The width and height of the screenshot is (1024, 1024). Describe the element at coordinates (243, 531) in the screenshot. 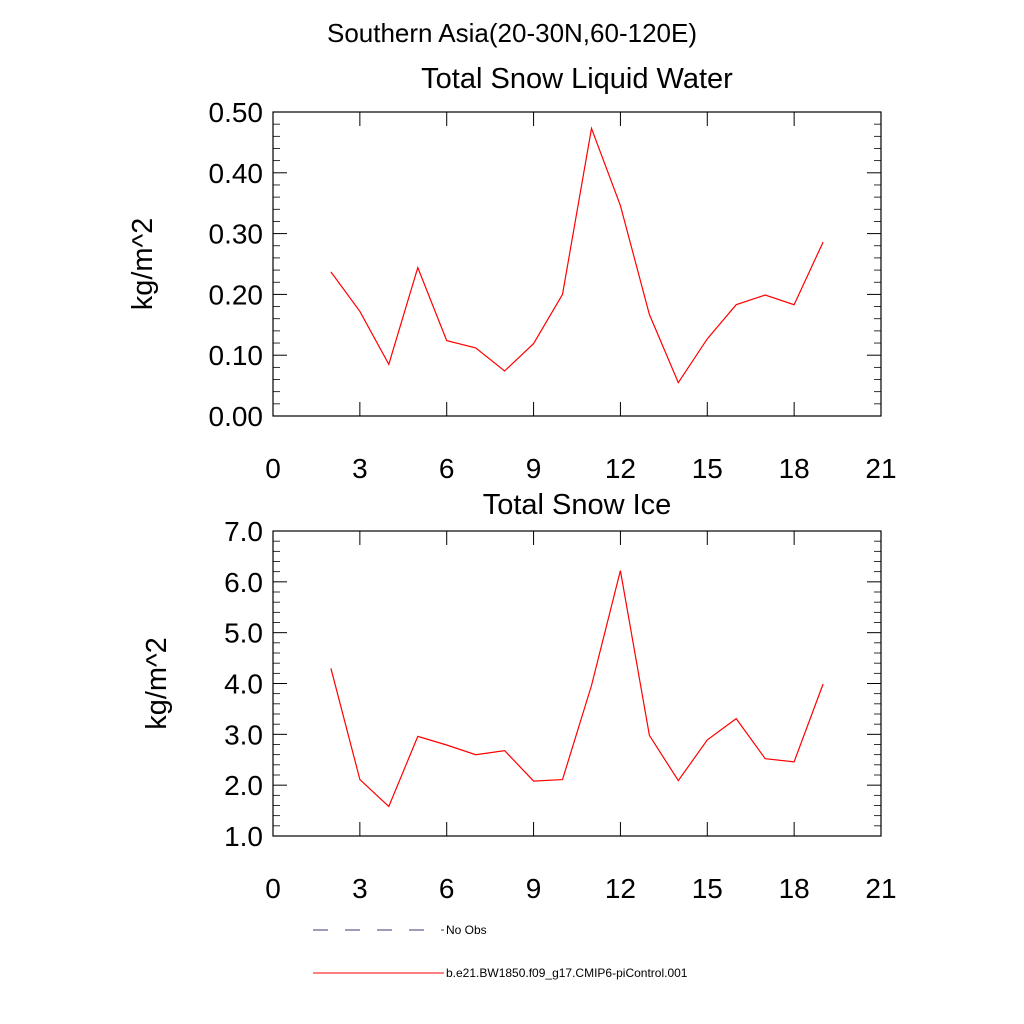

I see `y-tick-label: 7.0` at that location.